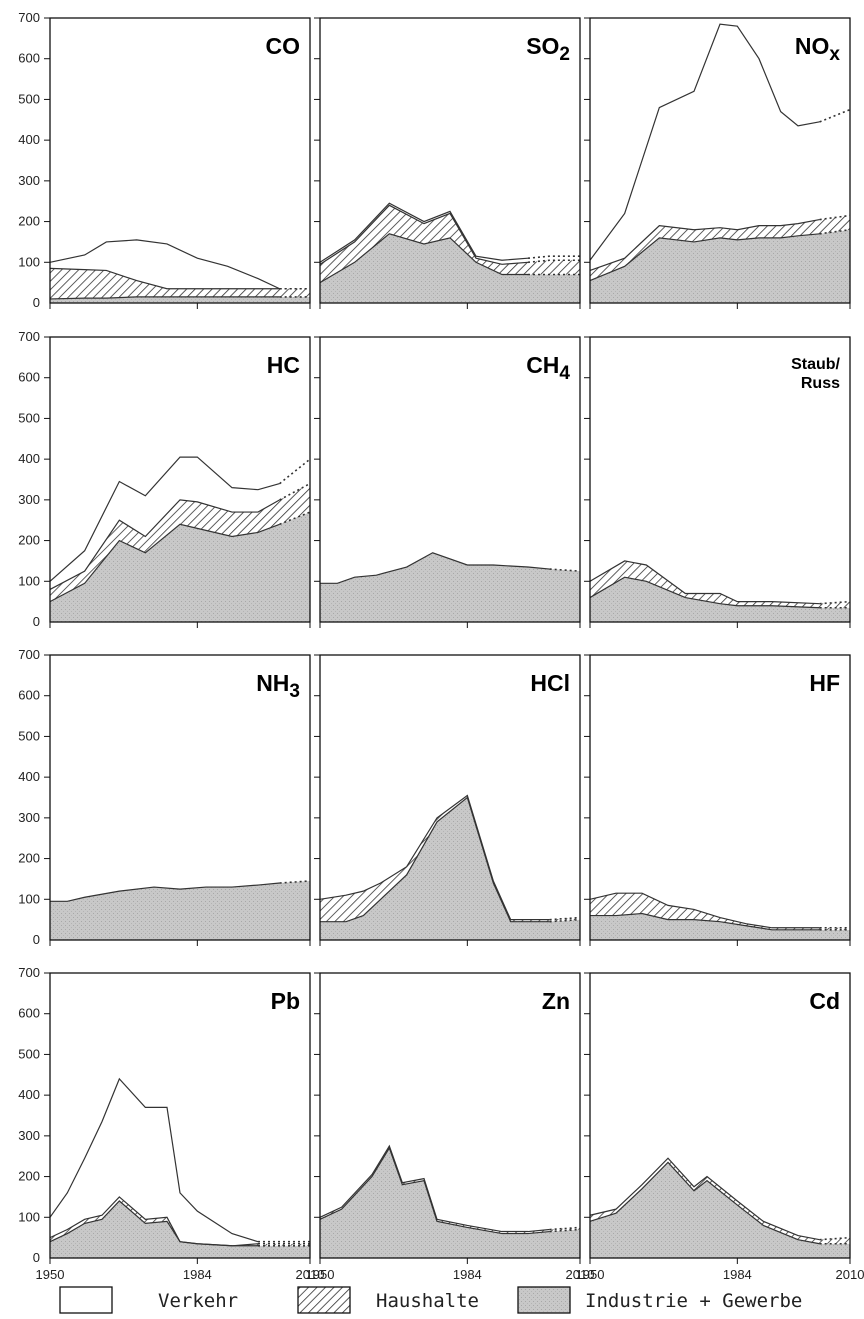 The height and width of the screenshot is (1319, 864). I want to click on panel-title: HF, so click(824, 683).